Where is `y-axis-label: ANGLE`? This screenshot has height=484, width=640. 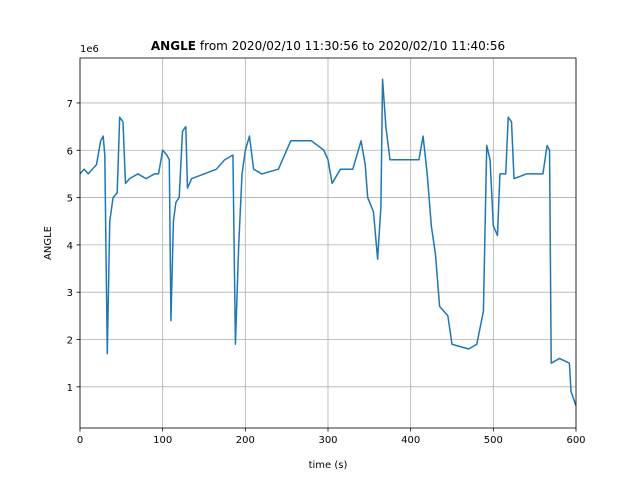 y-axis-label: ANGLE is located at coordinates (48, 243).